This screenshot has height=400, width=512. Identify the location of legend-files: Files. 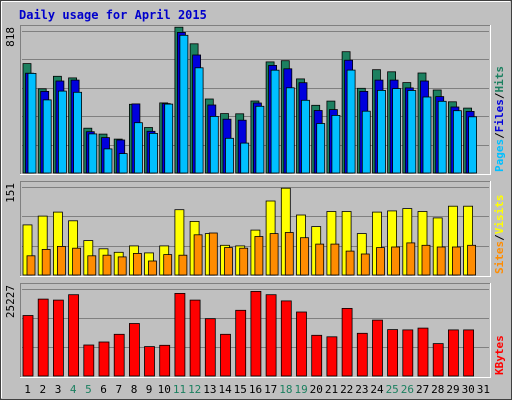
(499, 115).